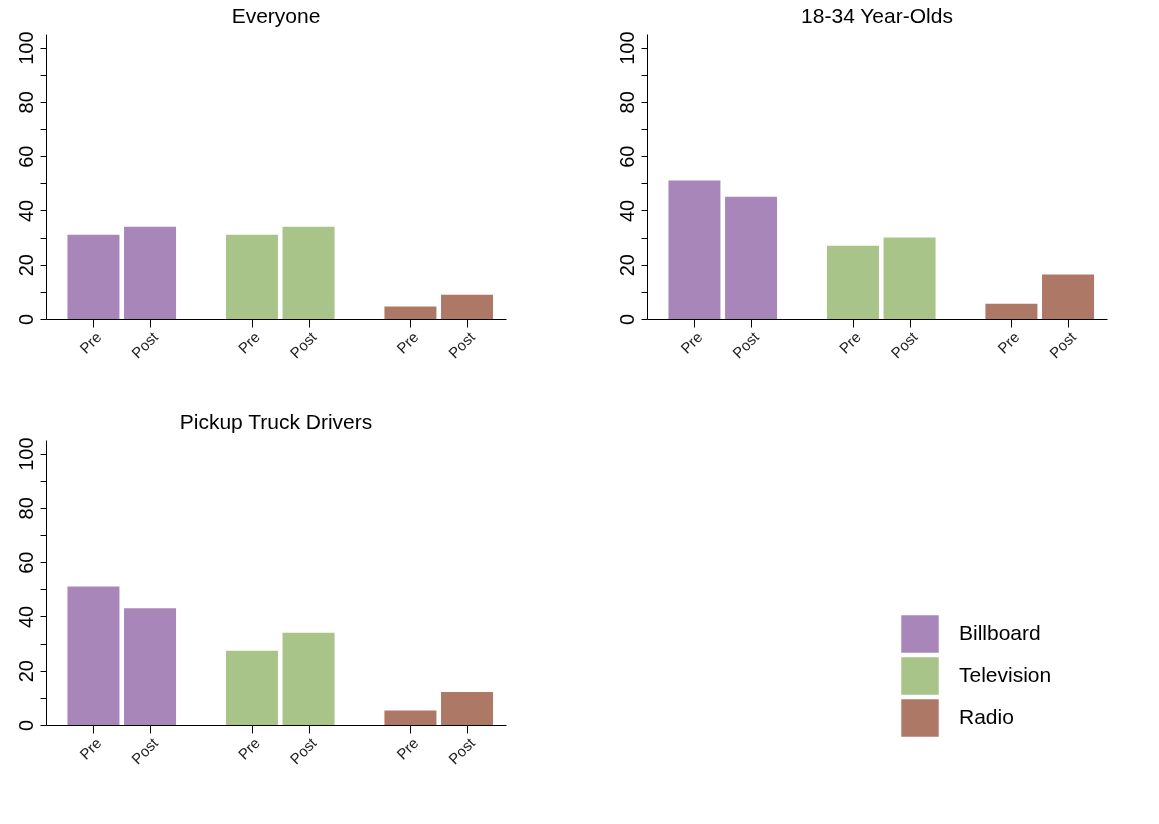 This screenshot has width=1159, height=824. Describe the element at coordinates (1000, 632) in the screenshot. I see `legend-label: Billboard` at that location.